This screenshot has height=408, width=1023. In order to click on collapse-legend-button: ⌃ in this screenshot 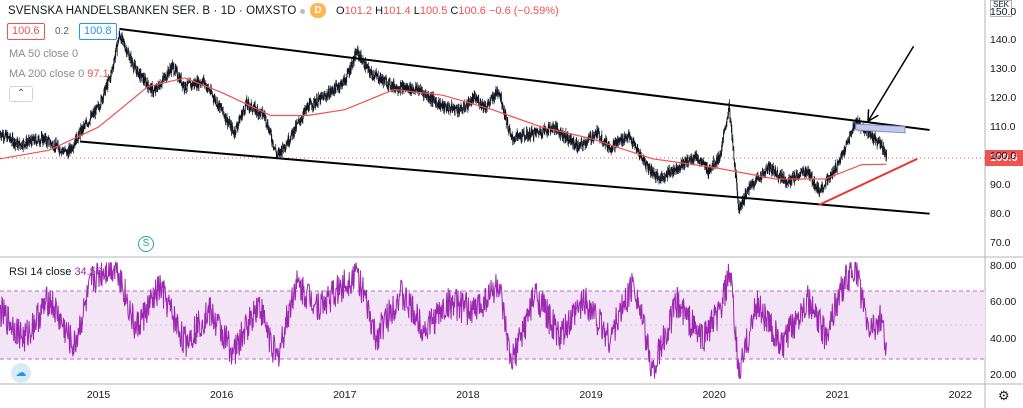, I will do `click(21, 94)`.